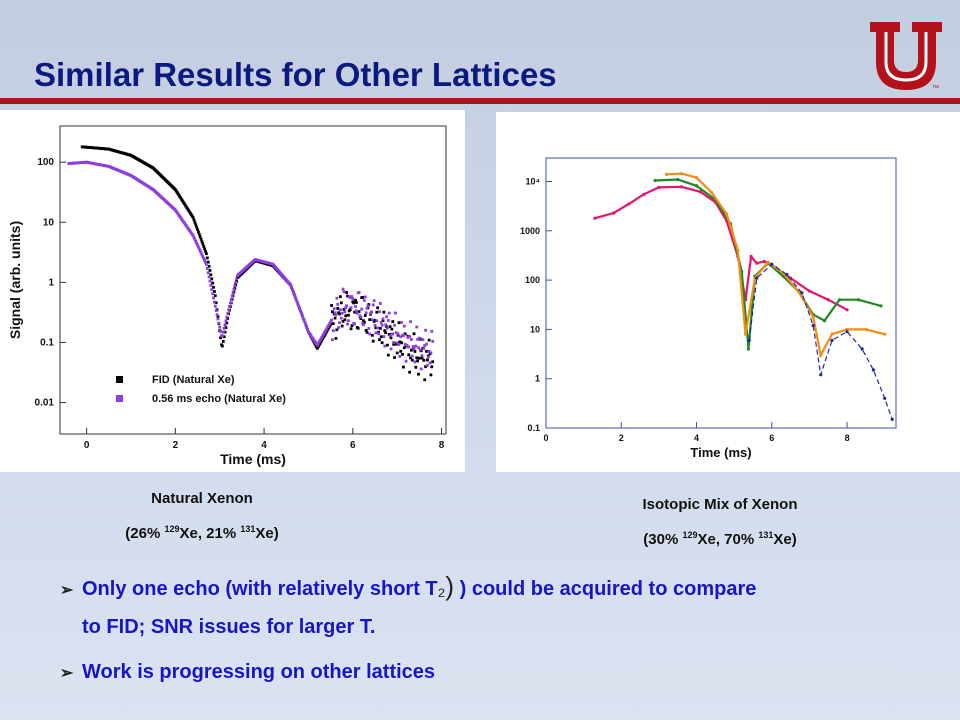  I want to click on x-tick-label: 4, so click(264, 445).